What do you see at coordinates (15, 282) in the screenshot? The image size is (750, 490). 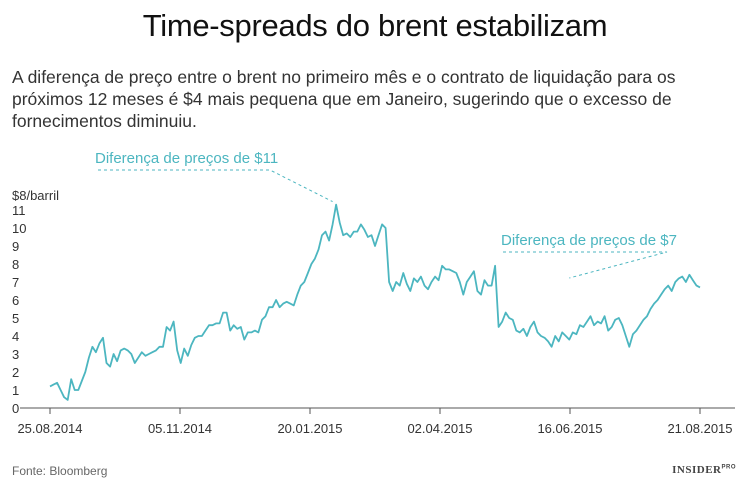 I see `y-tick-label: 7` at bounding box center [15, 282].